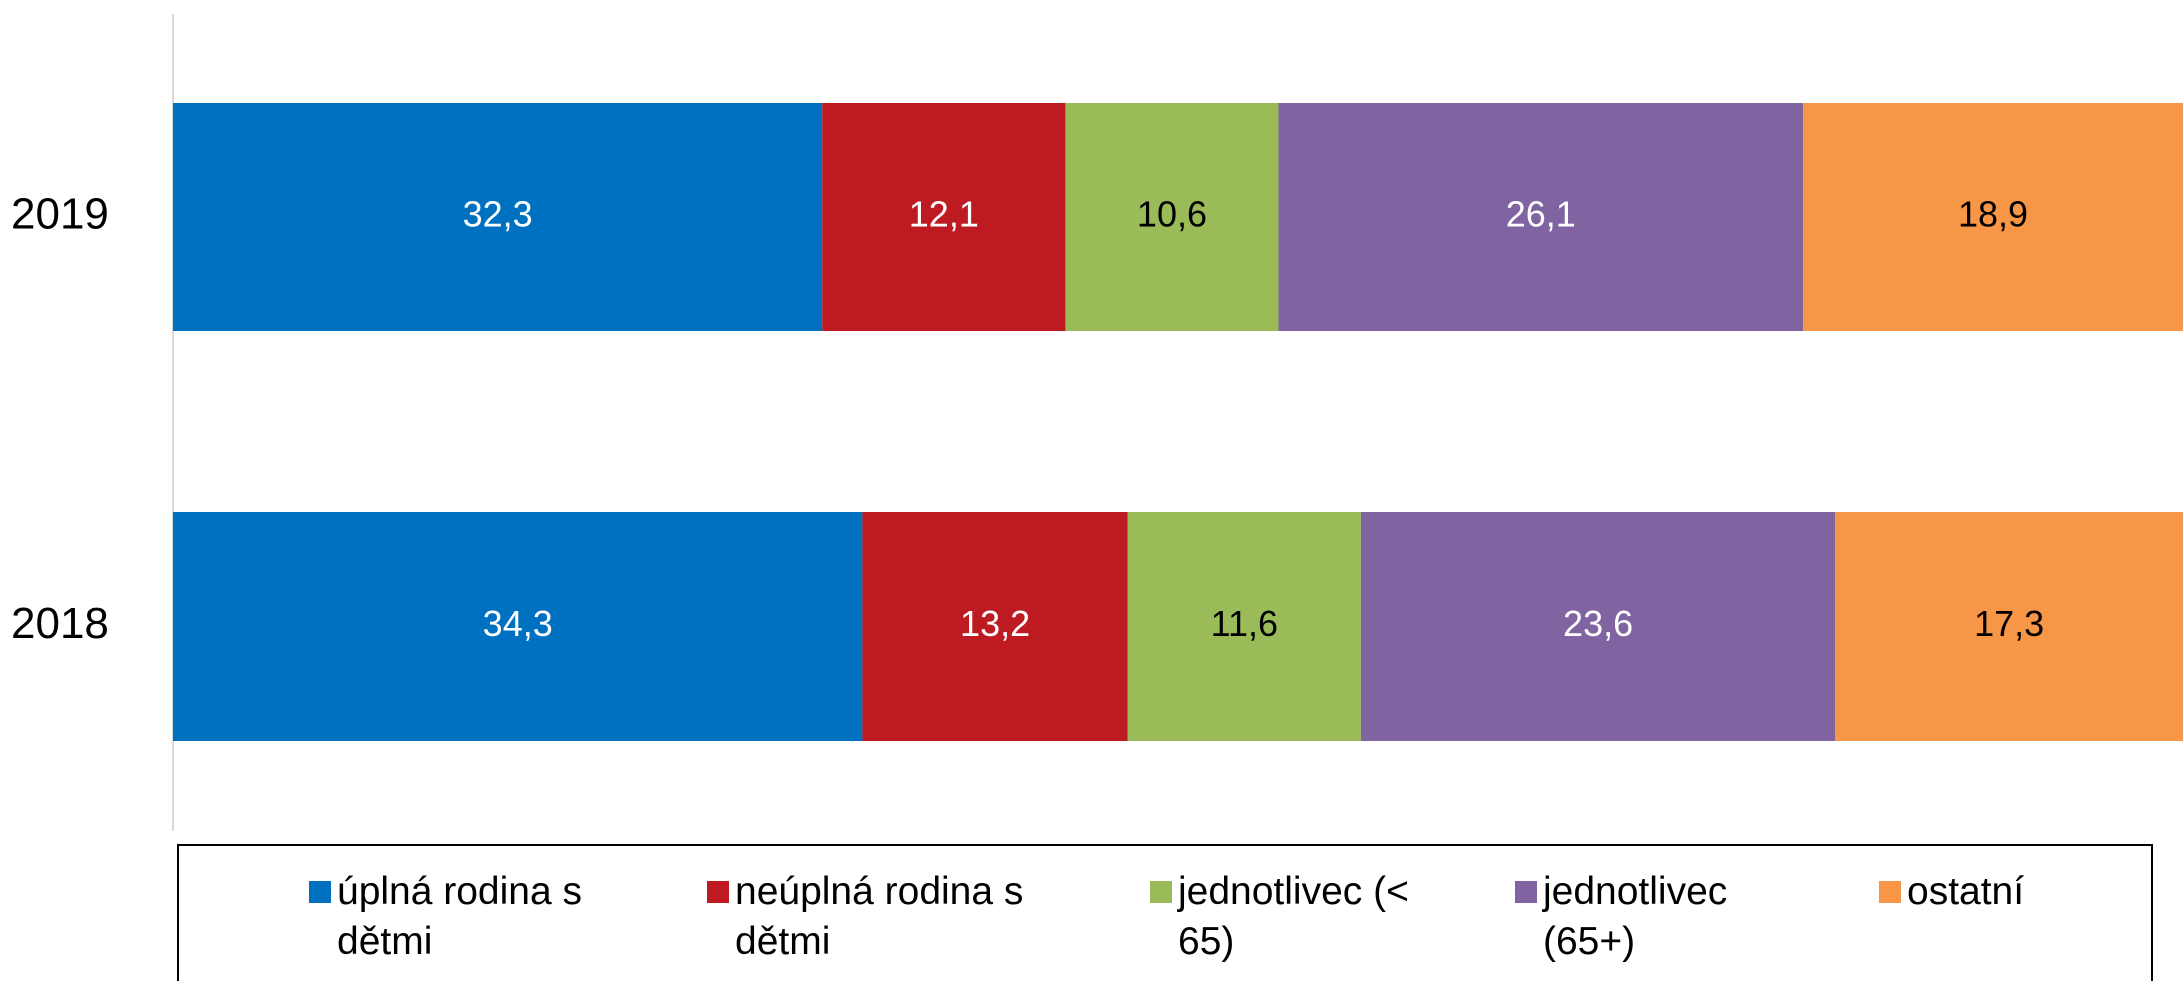 The width and height of the screenshot is (2183, 981). Describe the element at coordinates (879, 916) in the screenshot. I see `legend-label: neúplná rodina s dětmi` at that location.